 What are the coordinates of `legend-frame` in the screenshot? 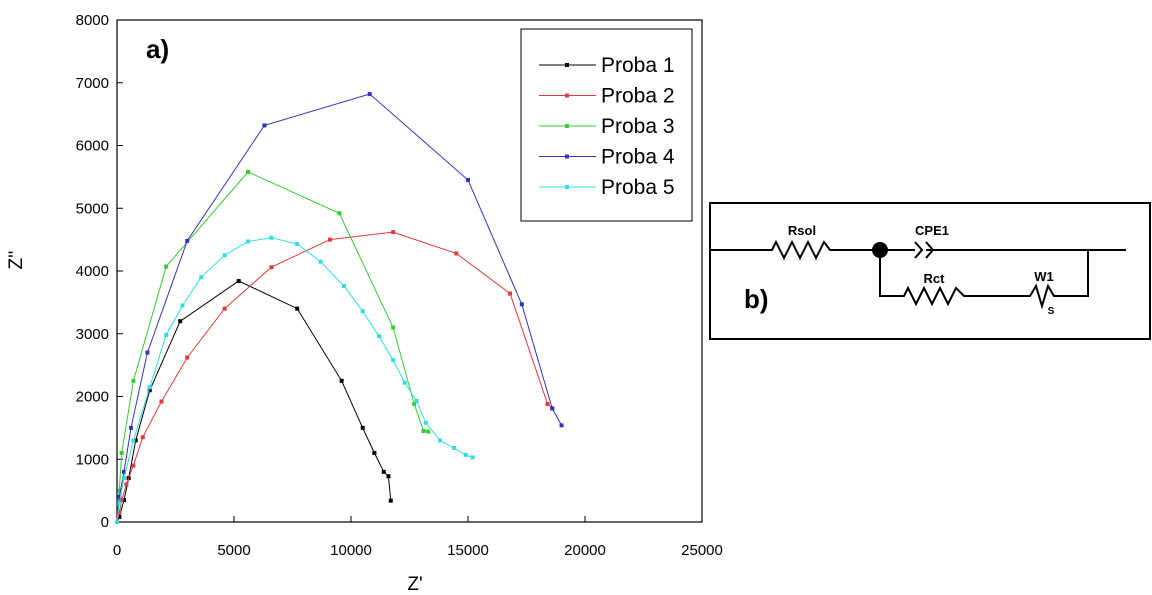 It's located at (606, 125).